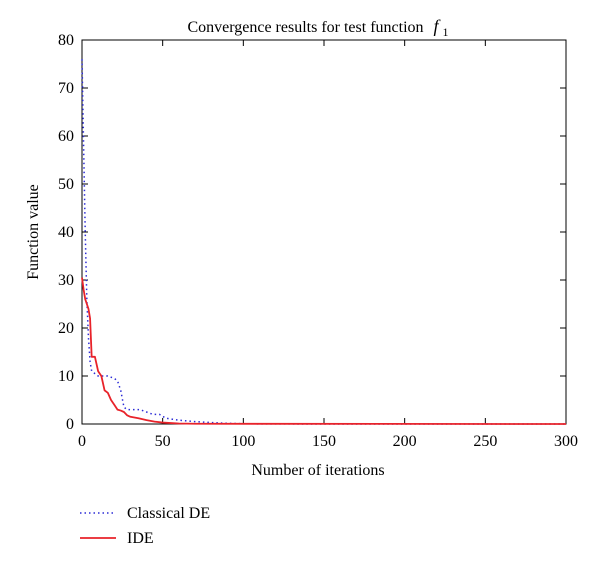  What do you see at coordinates (70, 424) in the screenshot?
I see `y-tick-label: 0` at bounding box center [70, 424].